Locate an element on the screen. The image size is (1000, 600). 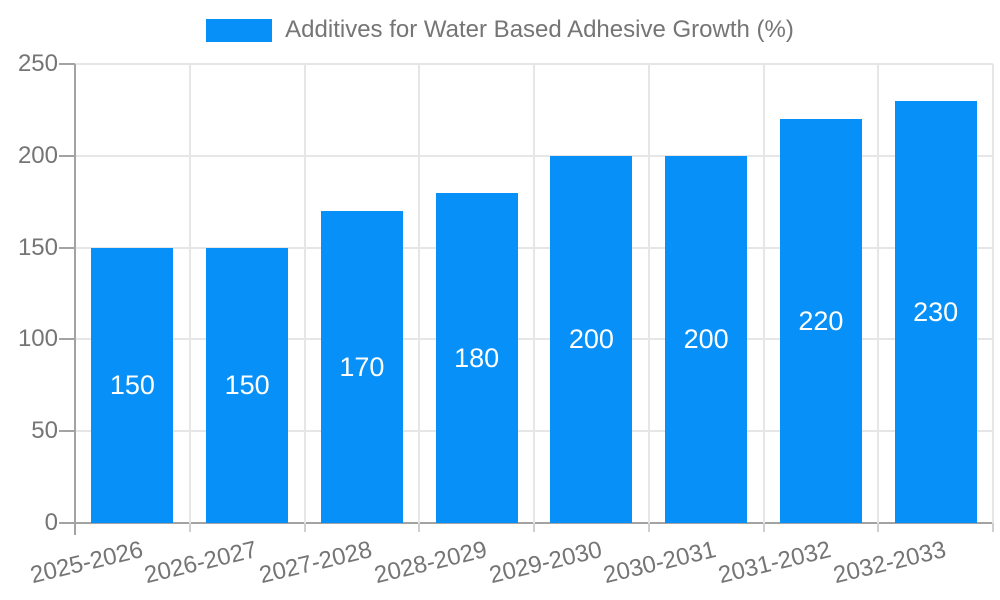
bar-value-label: 180 is located at coordinates (477, 357).